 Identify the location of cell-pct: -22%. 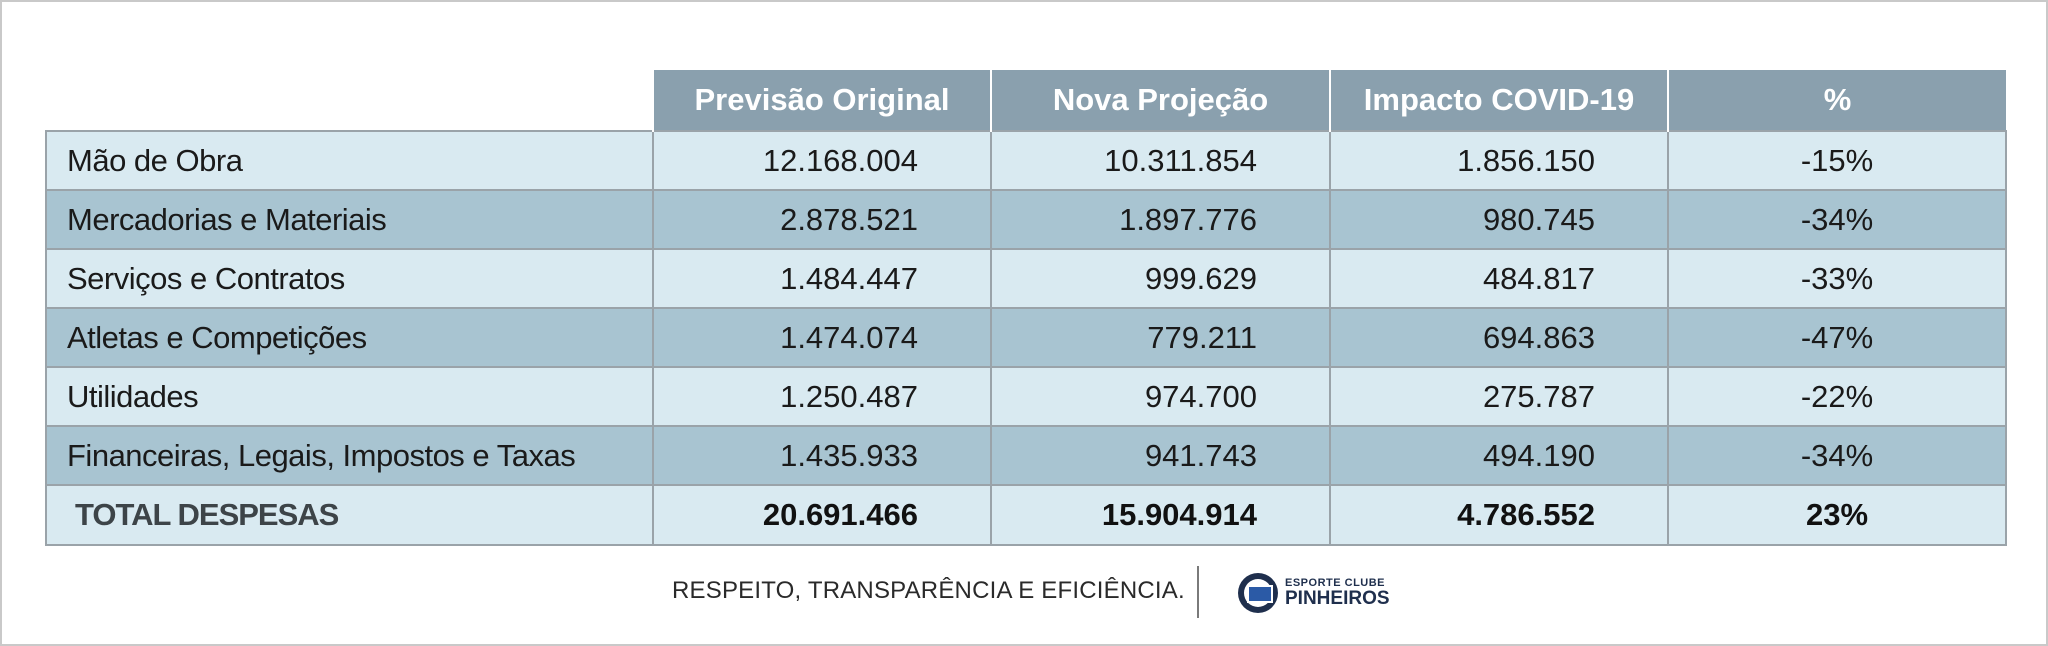
(1837, 396).